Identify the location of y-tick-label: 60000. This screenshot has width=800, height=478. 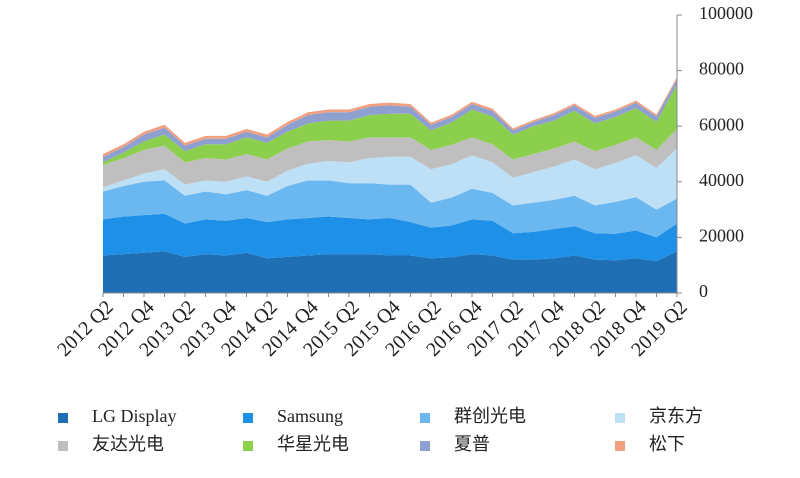
(721, 124).